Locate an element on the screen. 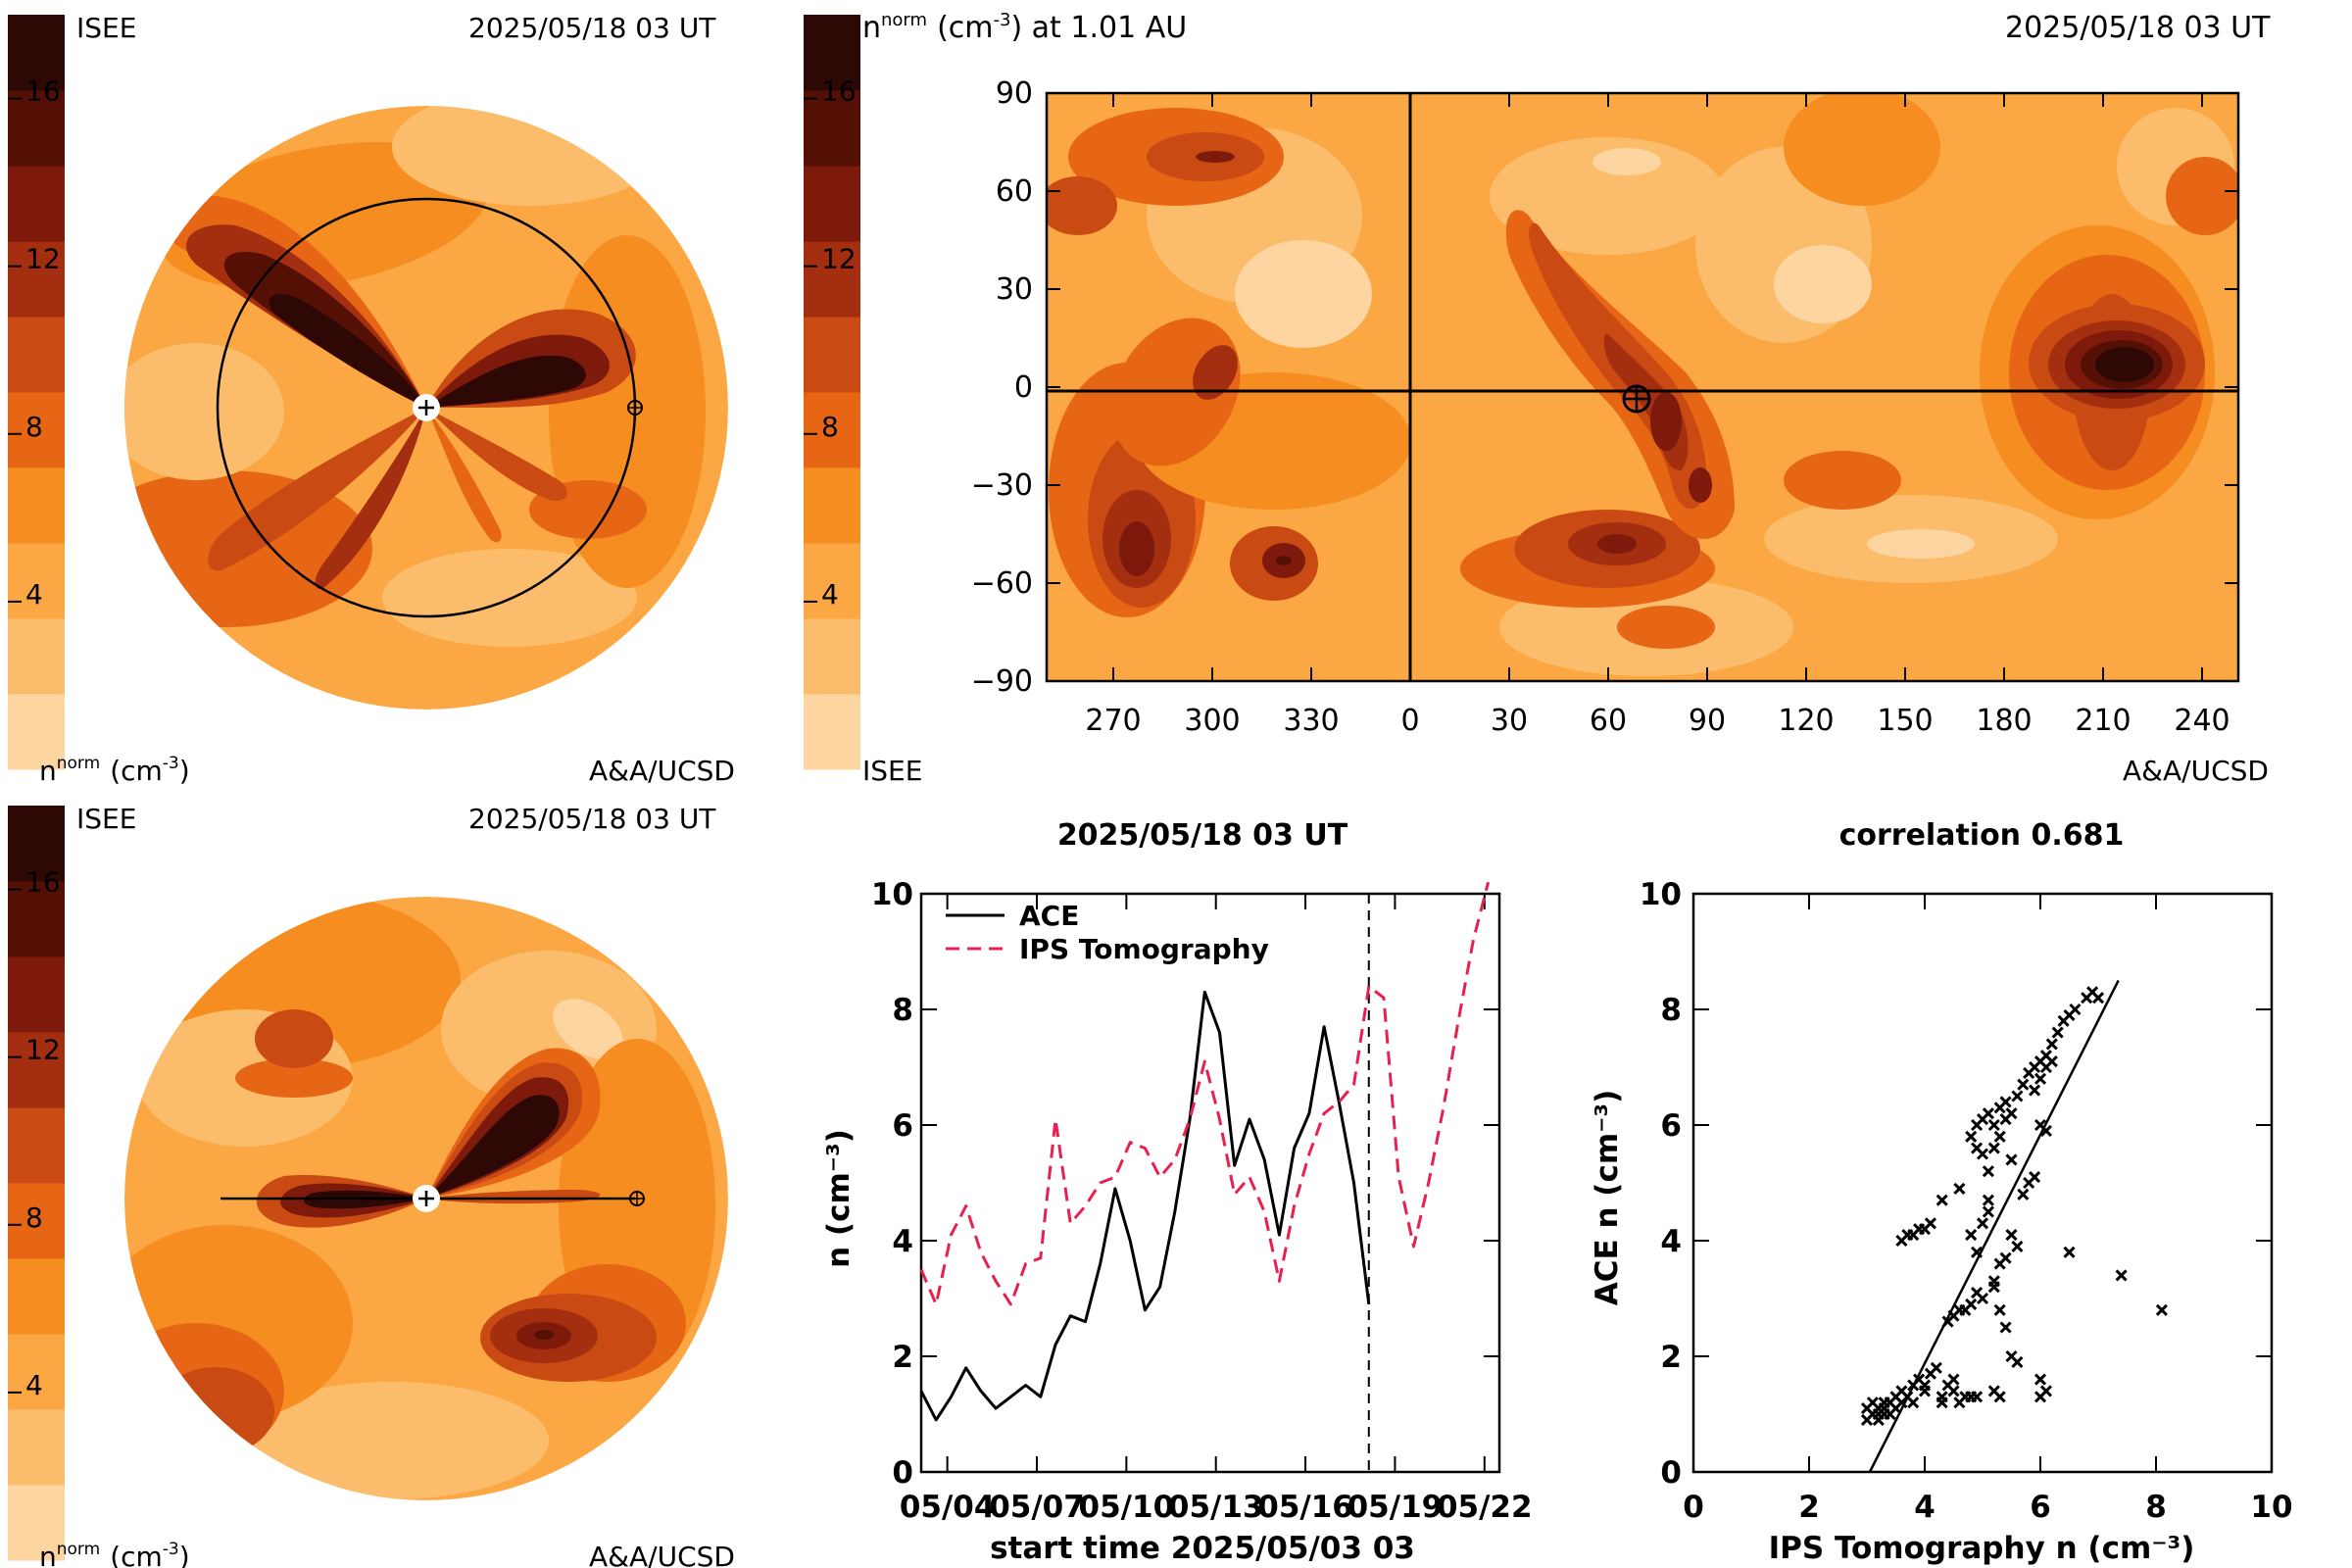 This screenshot has width=2352, height=1568. scatter-title: correlation 0.681 is located at coordinates (1982, 835).